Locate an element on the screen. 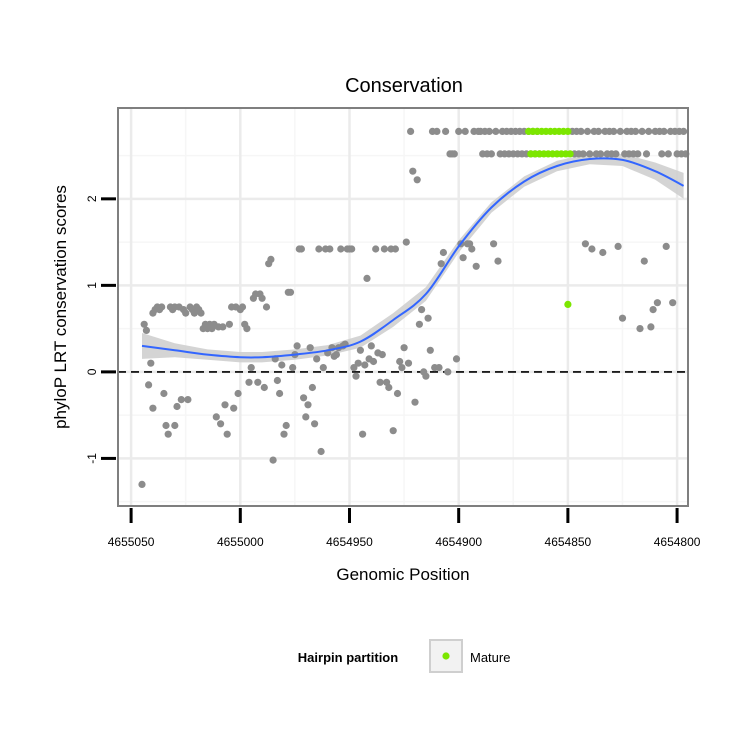  y-tick-label: -1 is located at coordinates (92, 458).